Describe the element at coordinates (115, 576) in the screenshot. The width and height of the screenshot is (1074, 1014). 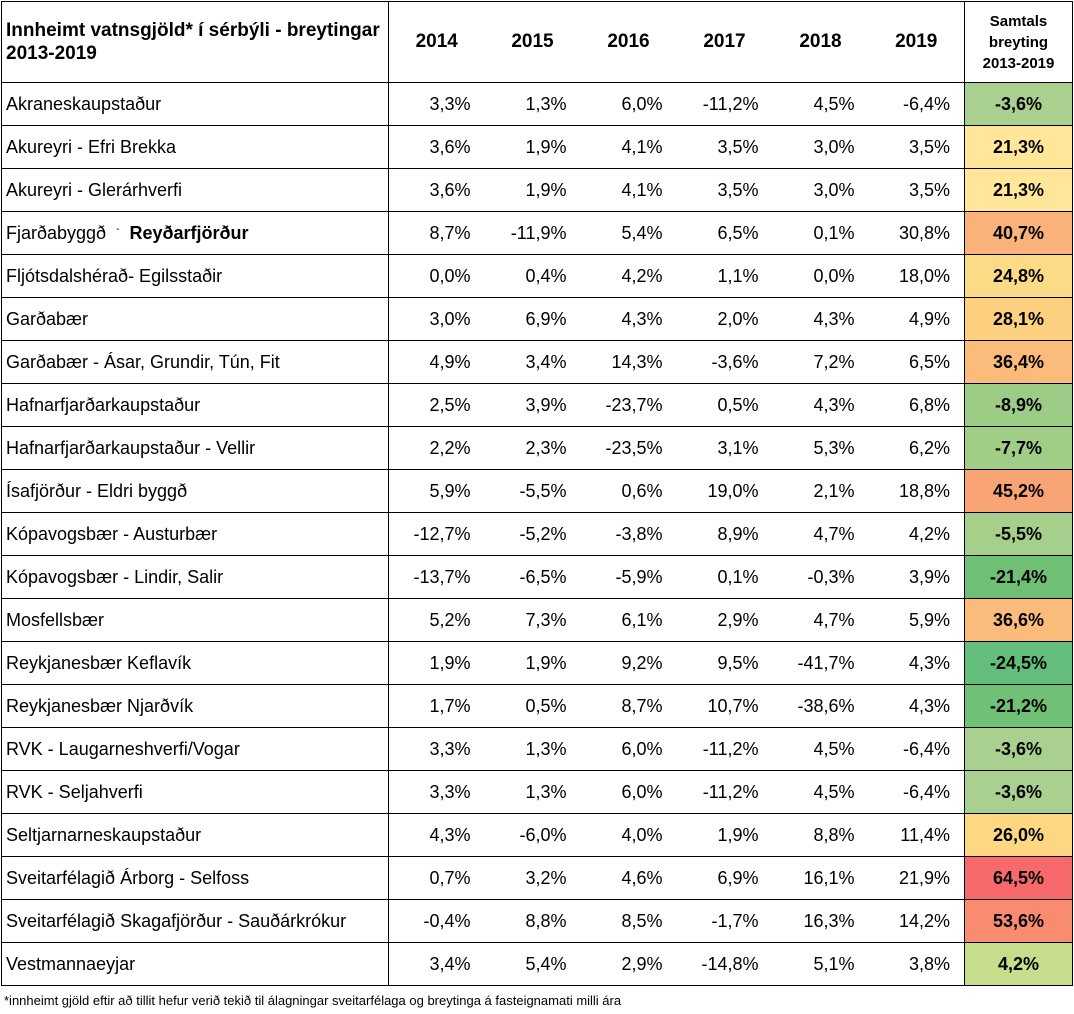
I see `municipality-label: Kópavogsbær - Lindir, Salir` at that location.